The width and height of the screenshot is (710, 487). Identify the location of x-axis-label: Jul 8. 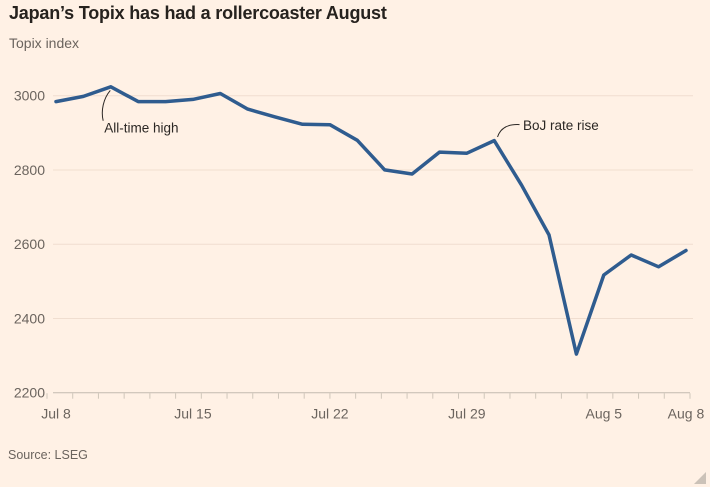
(56, 414).